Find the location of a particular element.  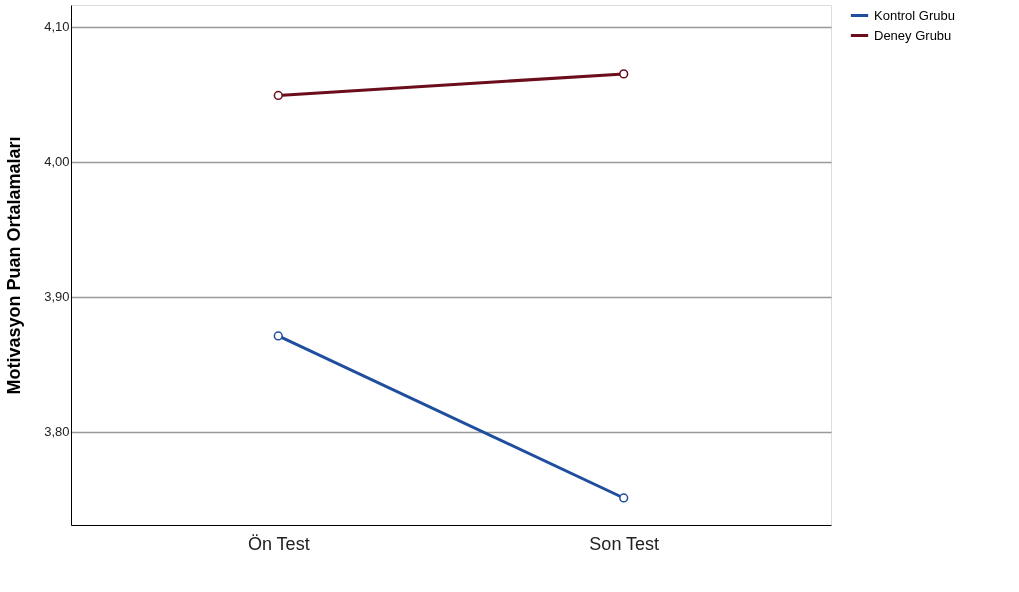

legend-label: Kontrol Grubu is located at coordinates (914, 15).